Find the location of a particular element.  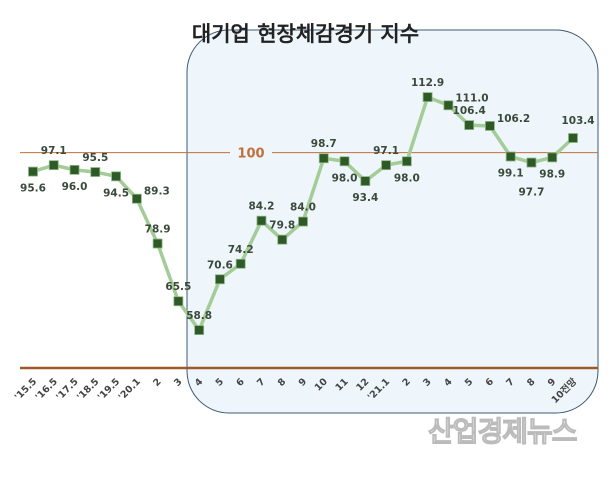

data-label: 79.8 is located at coordinates (282, 226).